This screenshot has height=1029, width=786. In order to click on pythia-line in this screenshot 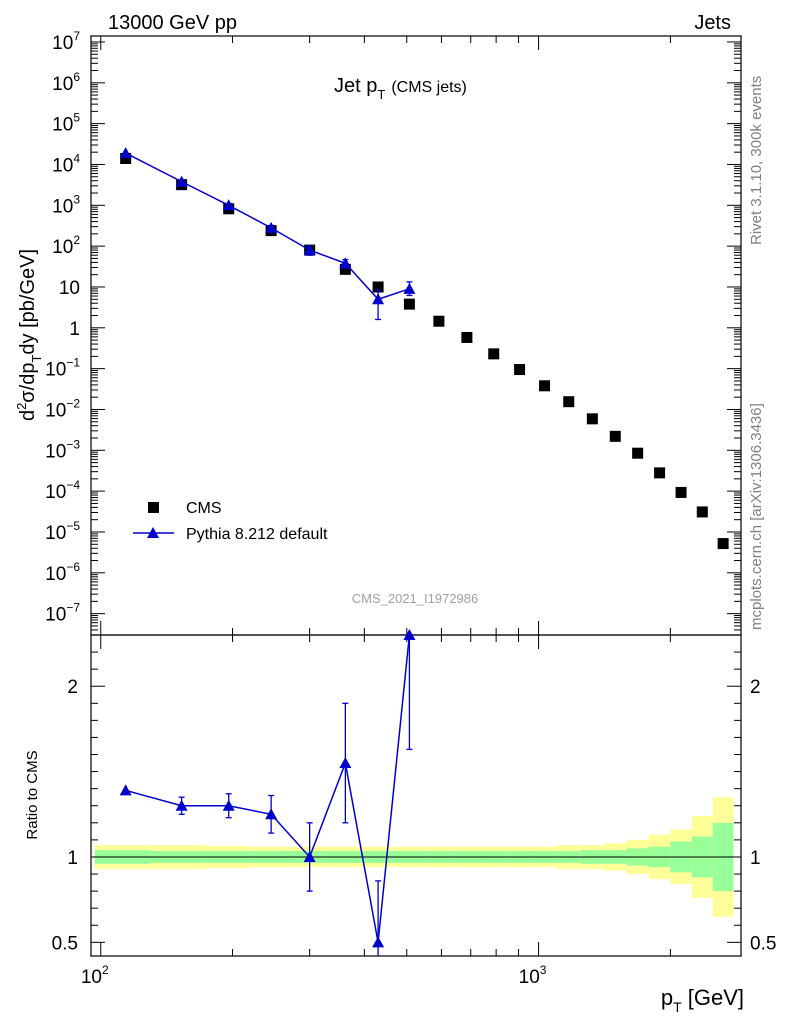, I will do `click(267, 226)`.